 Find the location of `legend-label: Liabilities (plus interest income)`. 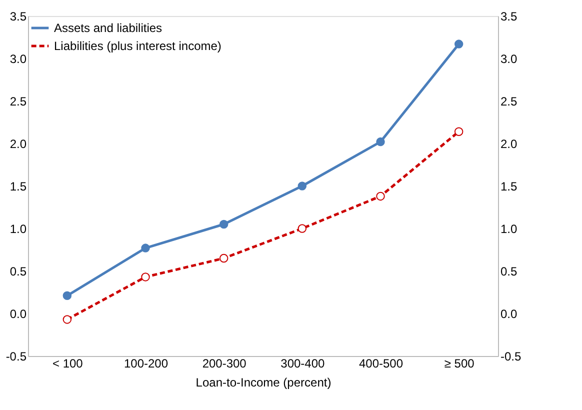

legend-label: Liabilities (plus interest income) is located at coordinates (138, 46).